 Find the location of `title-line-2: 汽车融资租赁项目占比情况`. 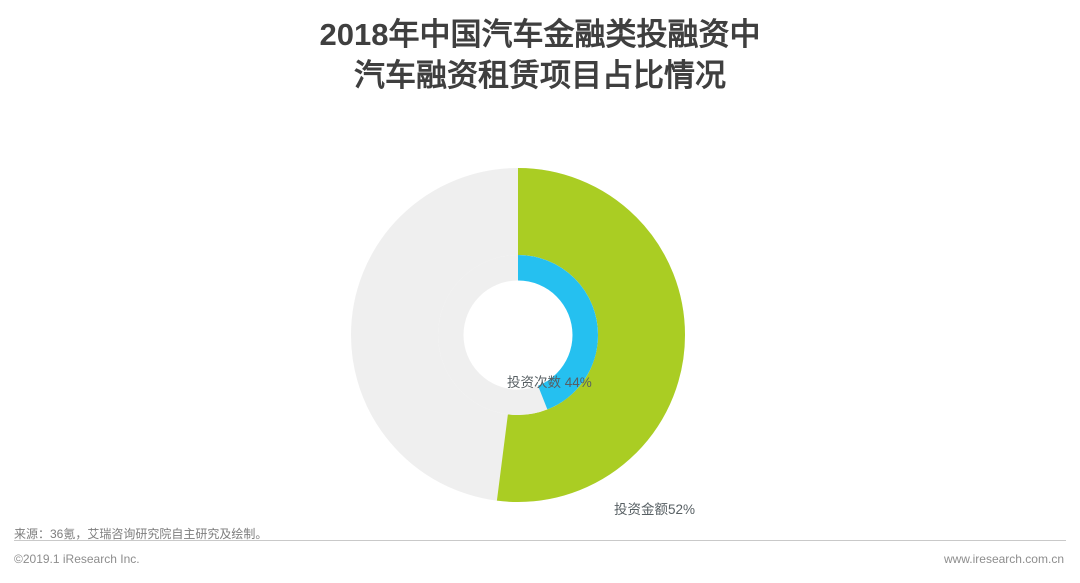

title-line-2: 汽车融资租赁项目占比情况 is located at coordinates (540, 75).